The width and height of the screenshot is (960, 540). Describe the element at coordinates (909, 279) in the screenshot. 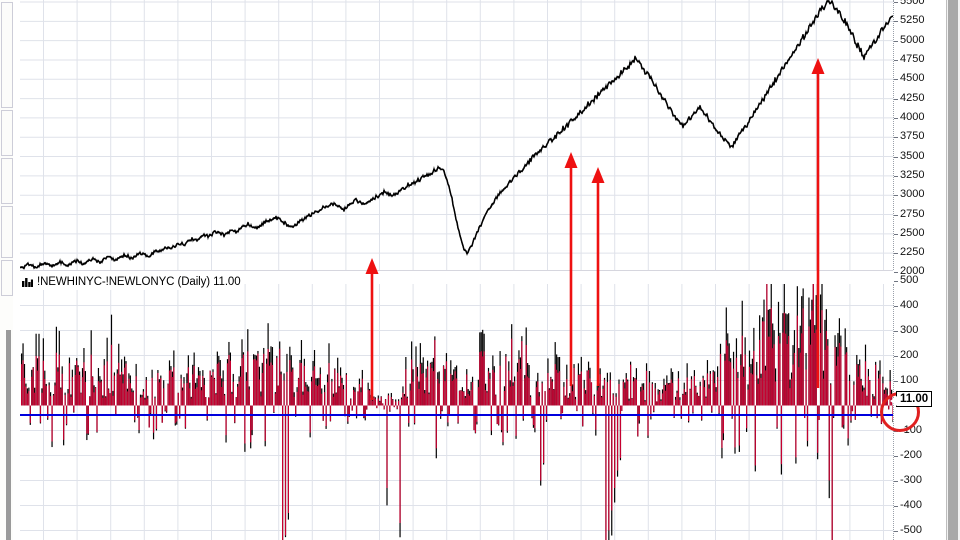

I see `y-axis-tick-label: 500` at that location.